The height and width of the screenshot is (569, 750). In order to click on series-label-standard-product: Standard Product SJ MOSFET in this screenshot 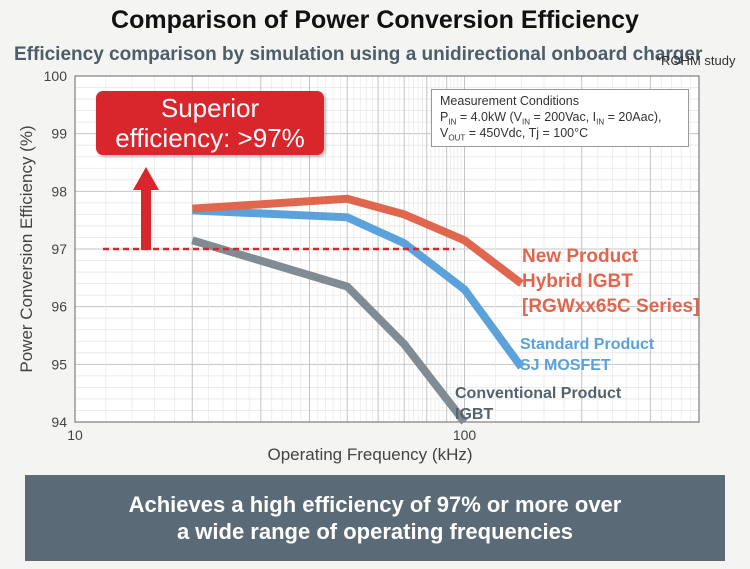, I will do `click(587, 355)`.